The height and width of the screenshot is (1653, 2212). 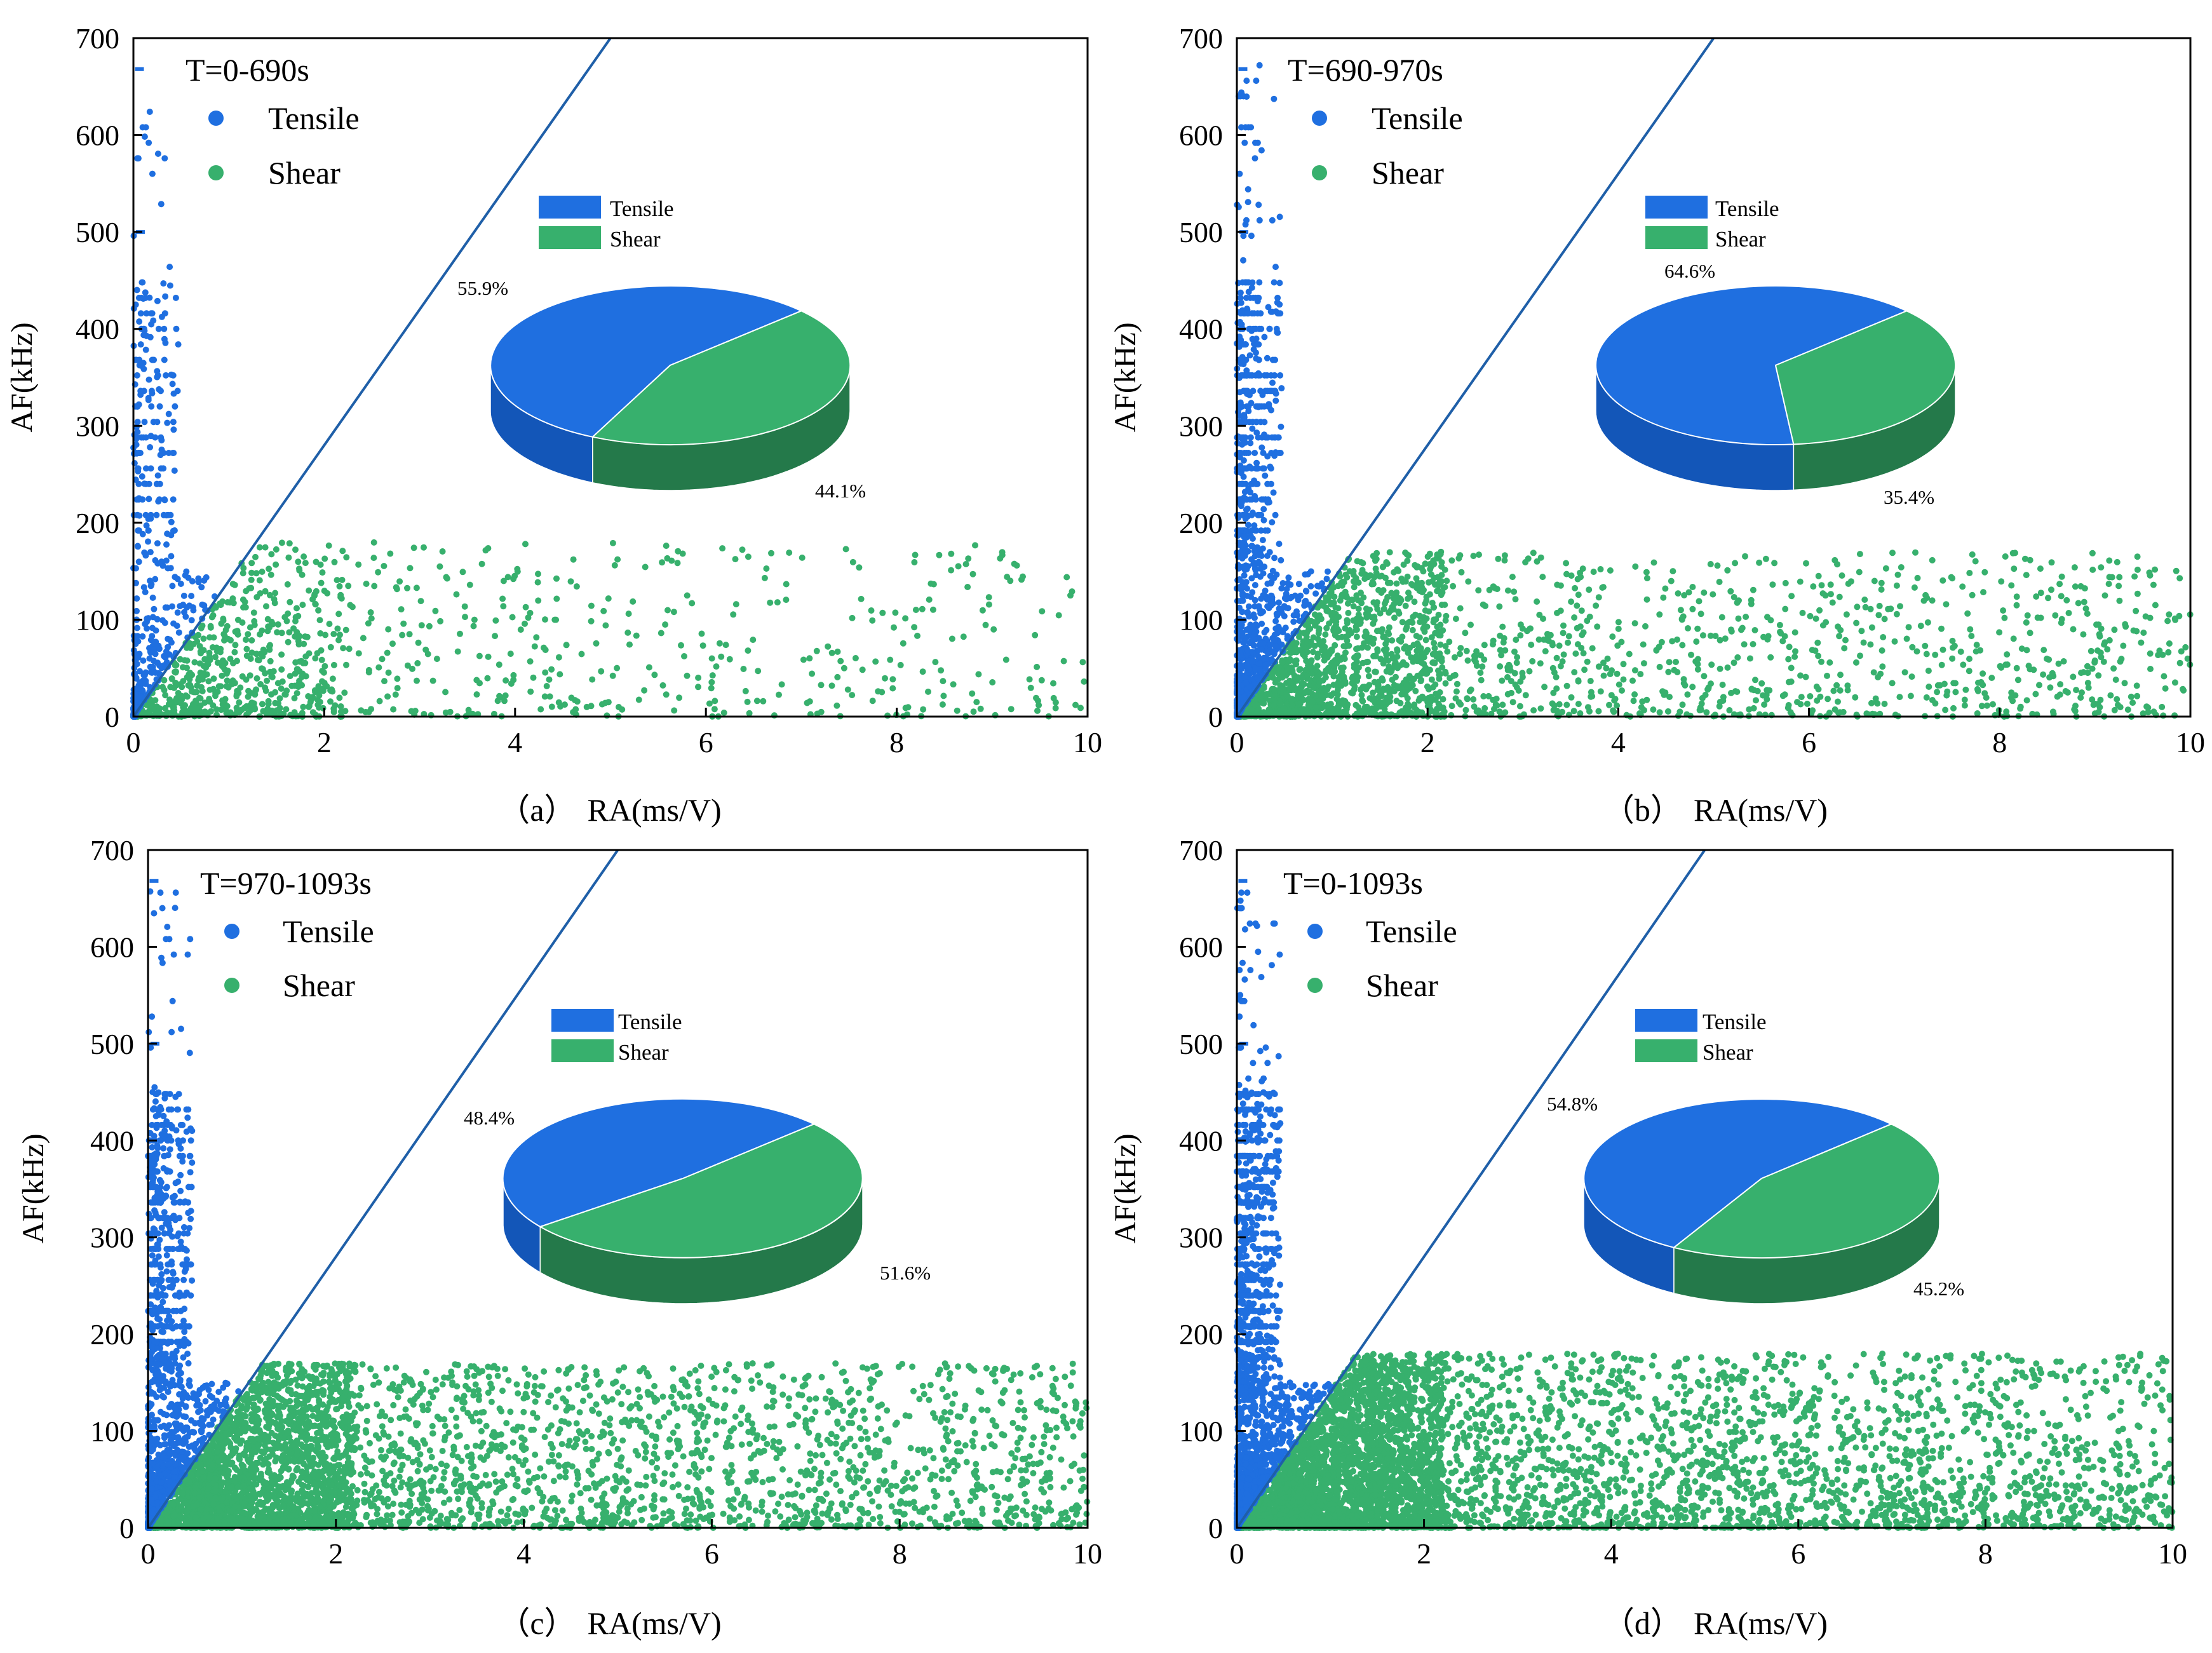 What do you see at coordinates (1201, 232) in the screenshot?
I see `y-tick-label: 500` at bounding box center [1201, 232].